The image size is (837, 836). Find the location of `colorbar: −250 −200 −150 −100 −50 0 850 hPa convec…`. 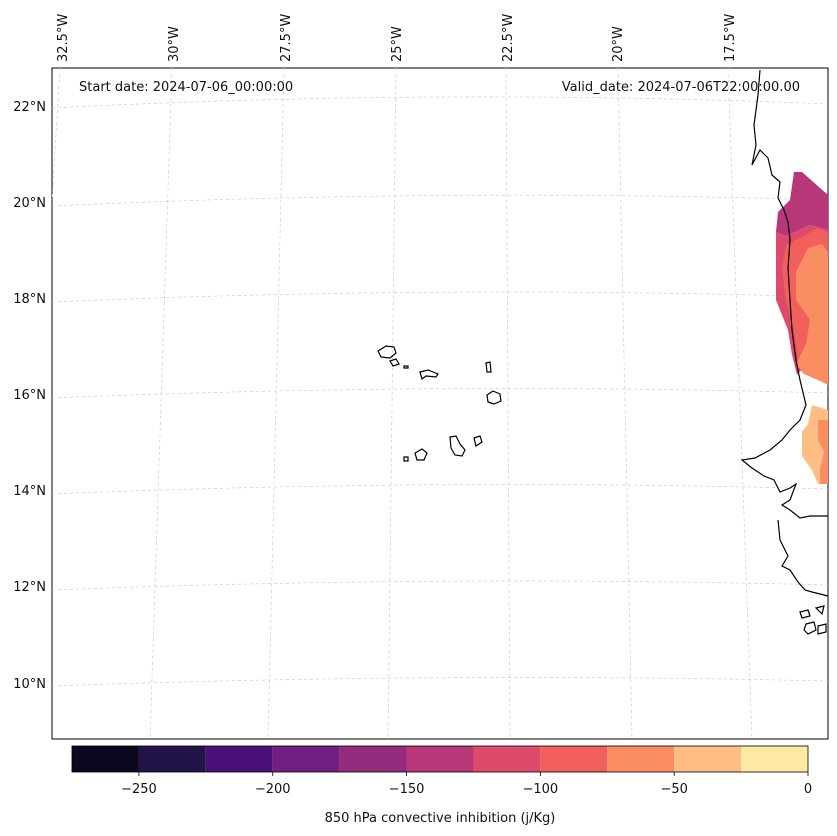

colorbar: −250 −200 −150 −100 −50 0 850 hPa convec… is located at coordinates (441, 785).